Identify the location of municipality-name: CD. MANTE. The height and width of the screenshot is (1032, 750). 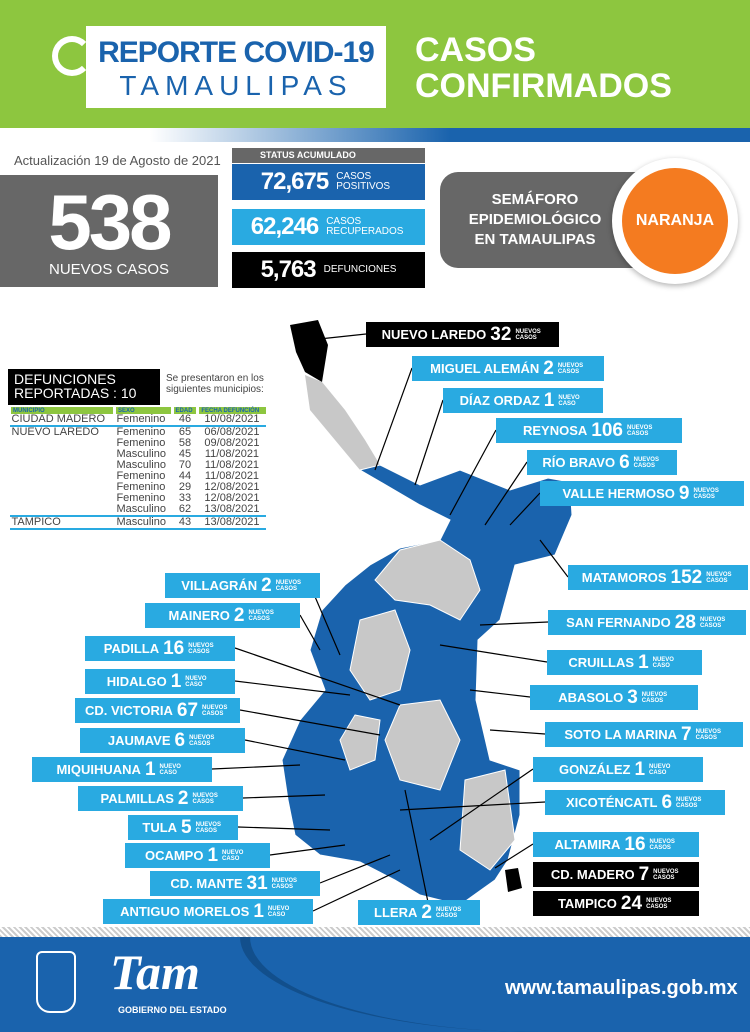
(206, 883).